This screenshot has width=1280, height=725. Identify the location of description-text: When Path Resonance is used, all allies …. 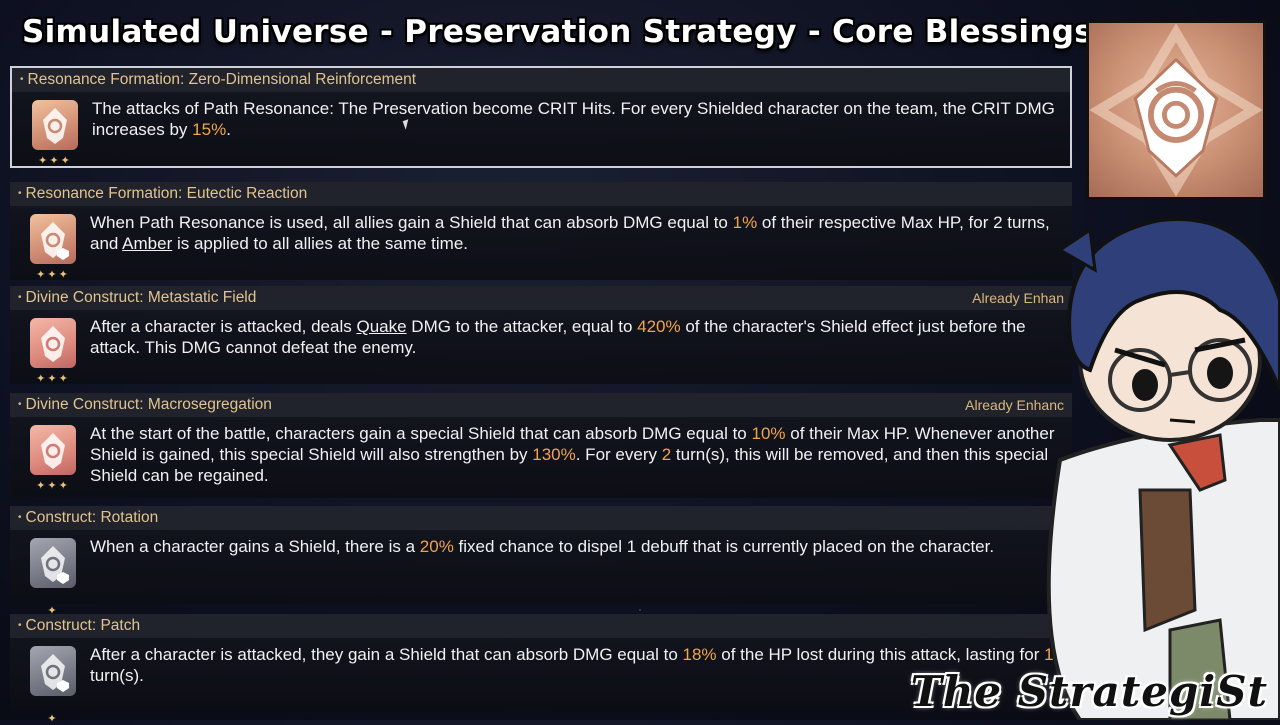
(411, 222).